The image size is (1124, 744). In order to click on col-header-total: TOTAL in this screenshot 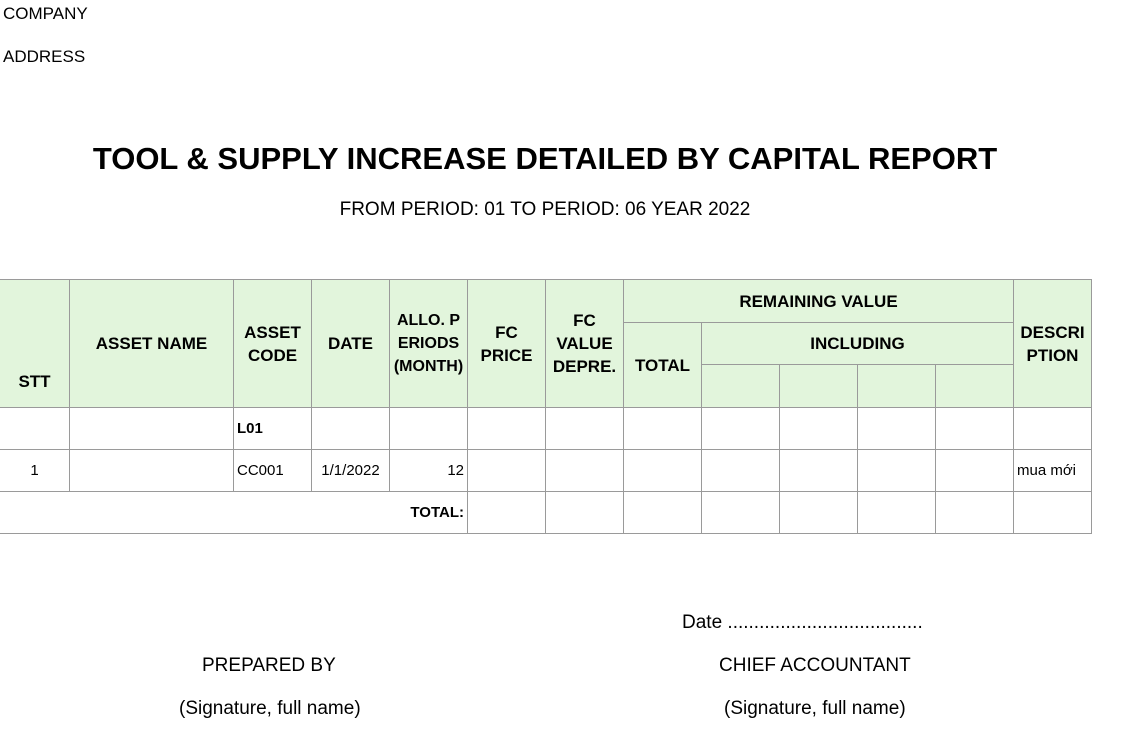, I will do `click(662, 365)`.